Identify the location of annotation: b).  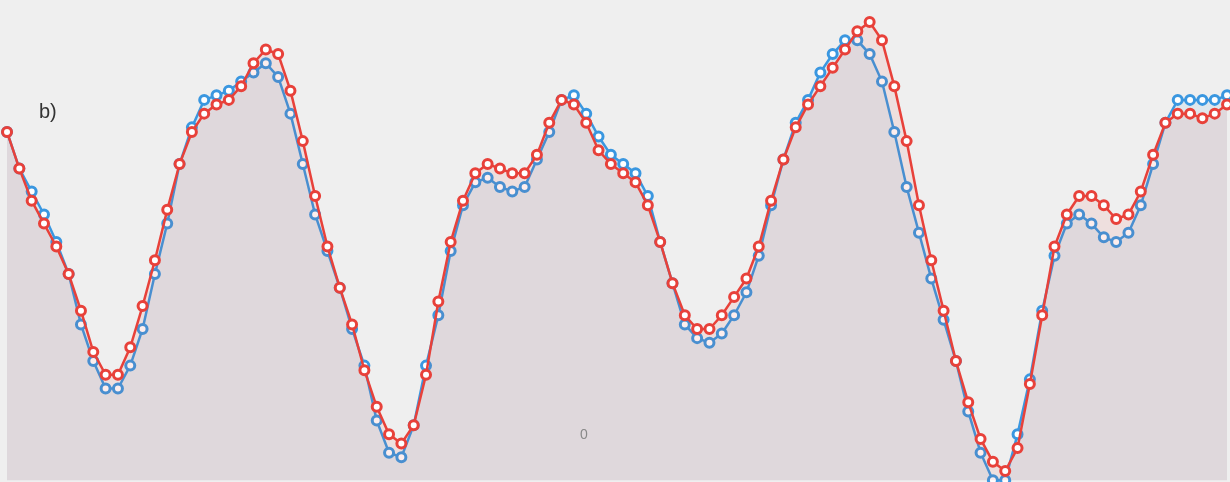
(48, 111).